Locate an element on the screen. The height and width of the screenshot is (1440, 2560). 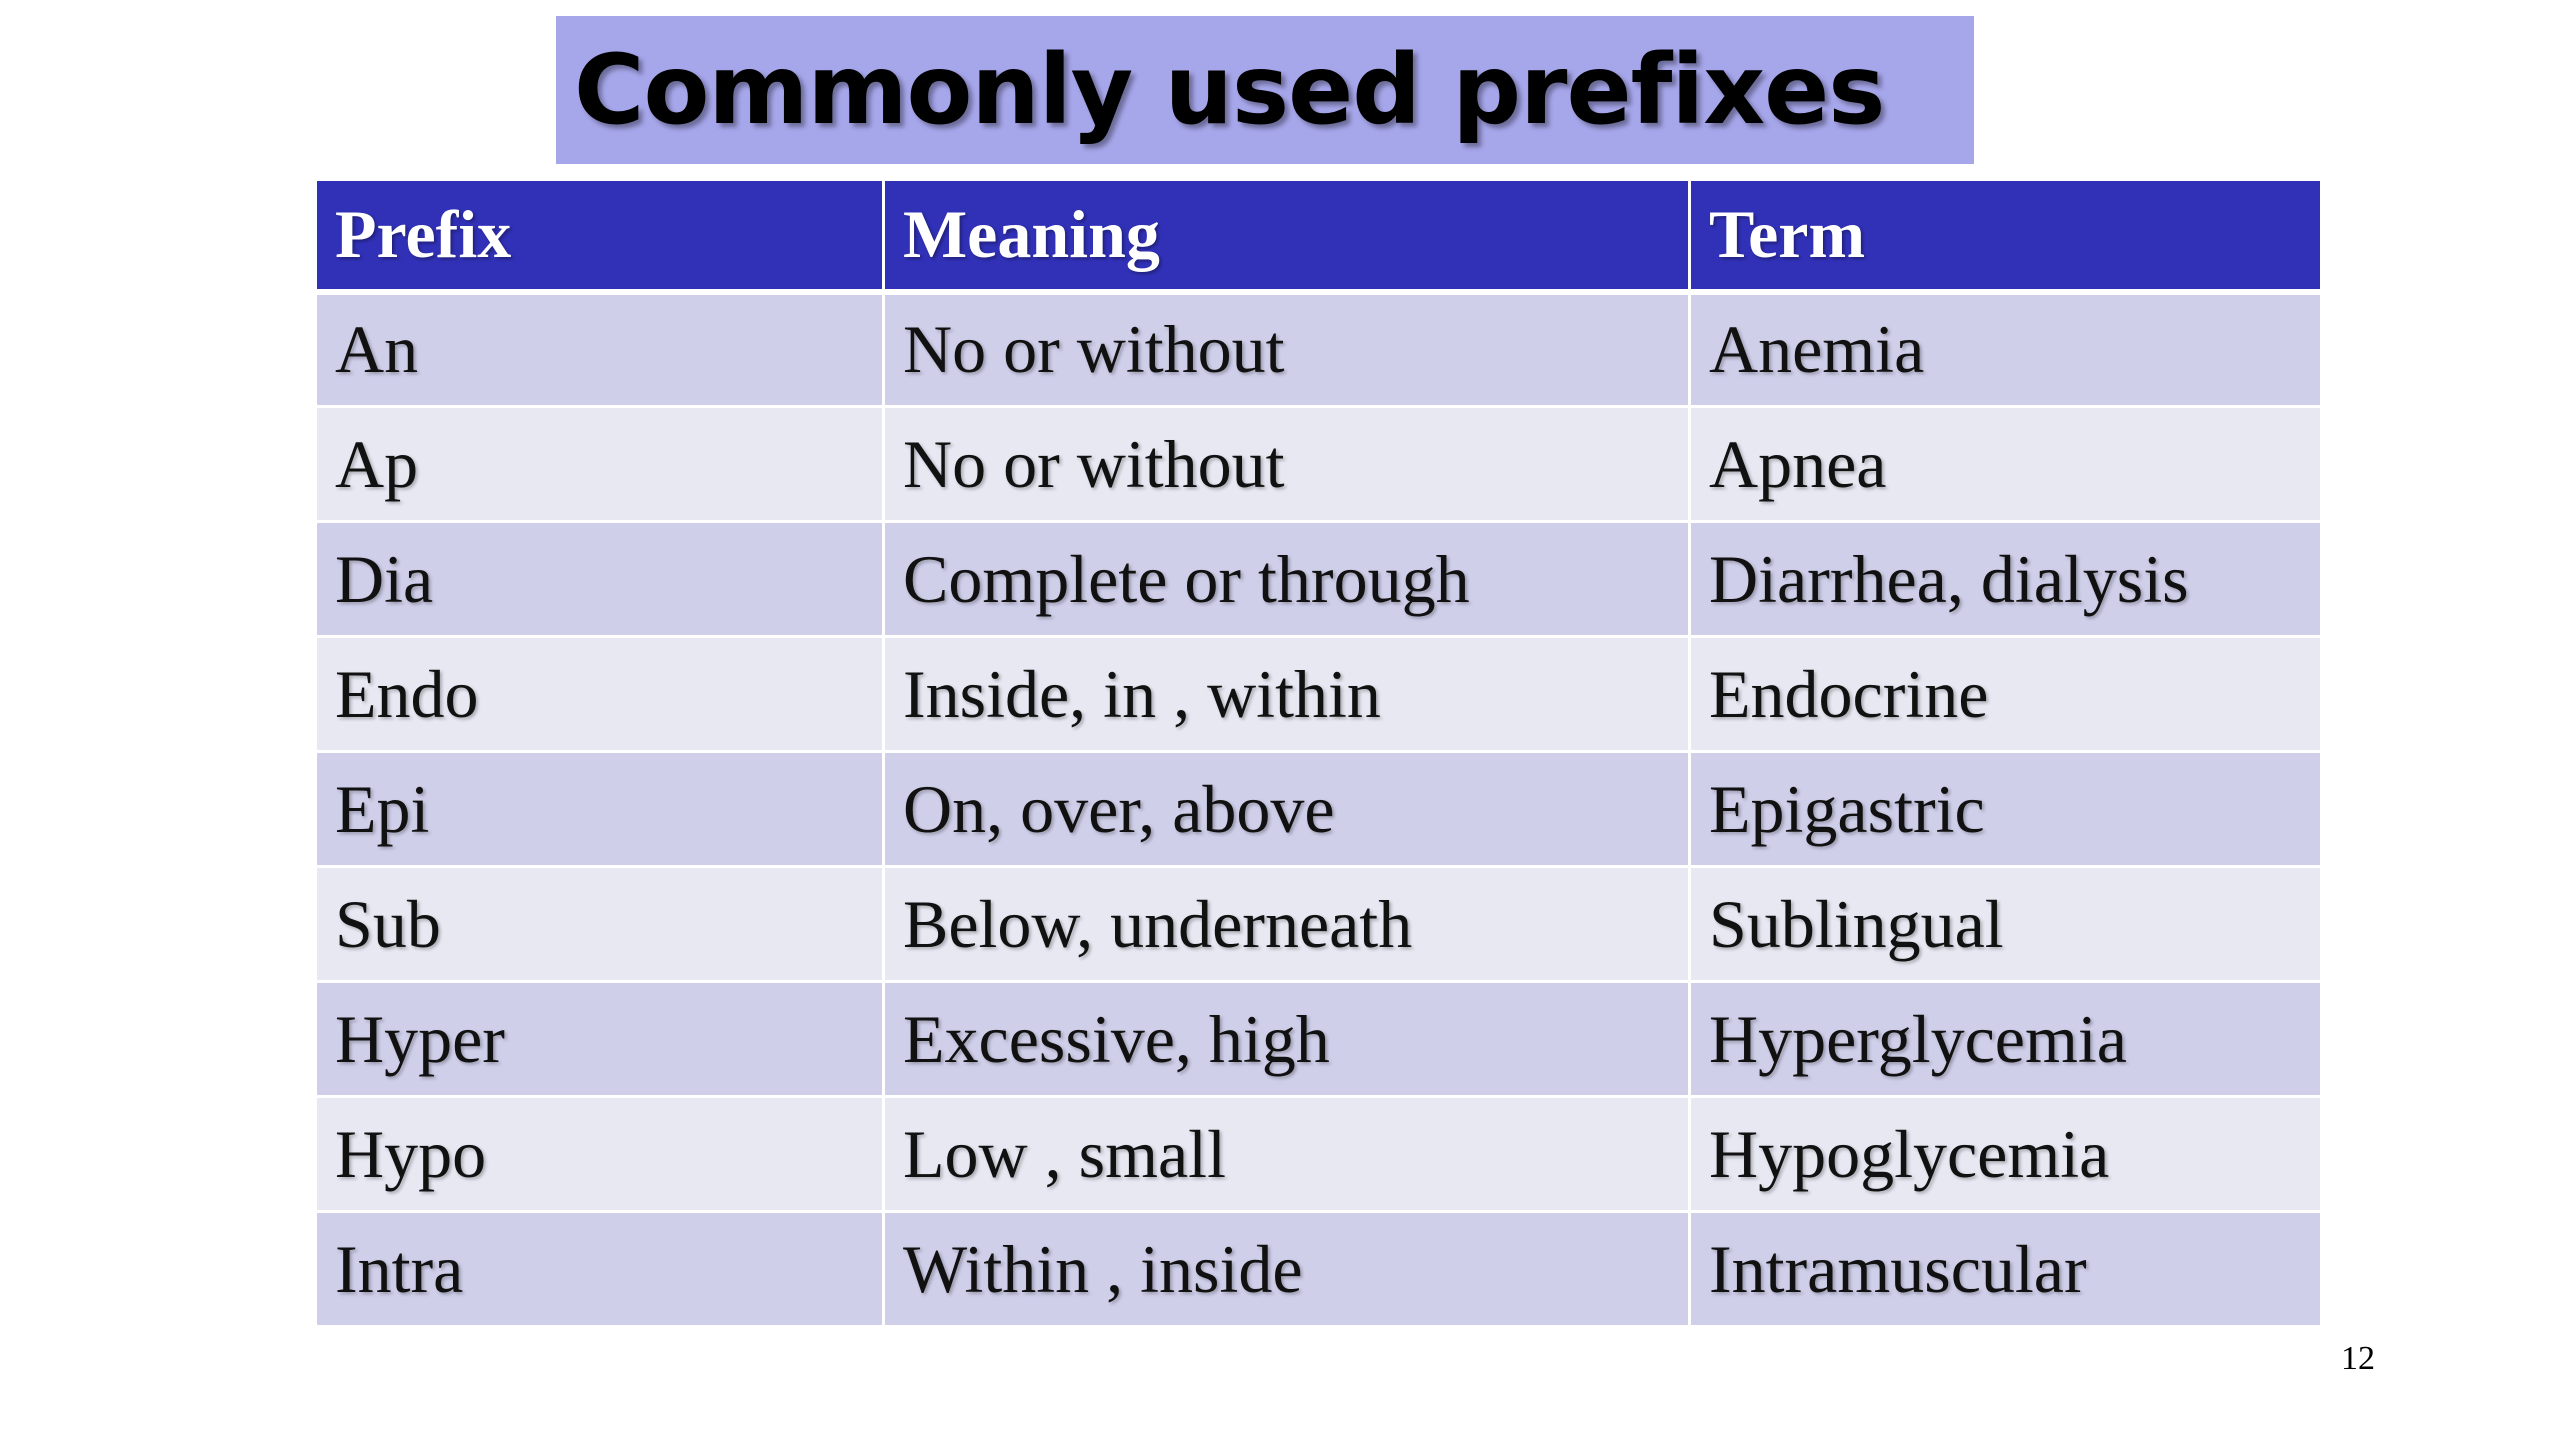
meaning-cell: Low , small is located at coordinates (1286, 1154).